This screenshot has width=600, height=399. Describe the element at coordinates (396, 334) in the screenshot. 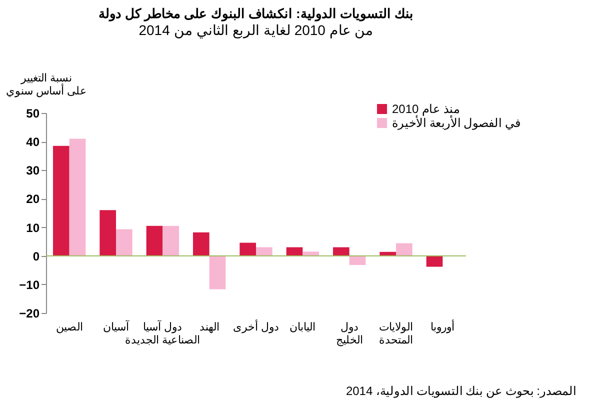

I see `x-tick-label: الولايات المتحدة` at that location.